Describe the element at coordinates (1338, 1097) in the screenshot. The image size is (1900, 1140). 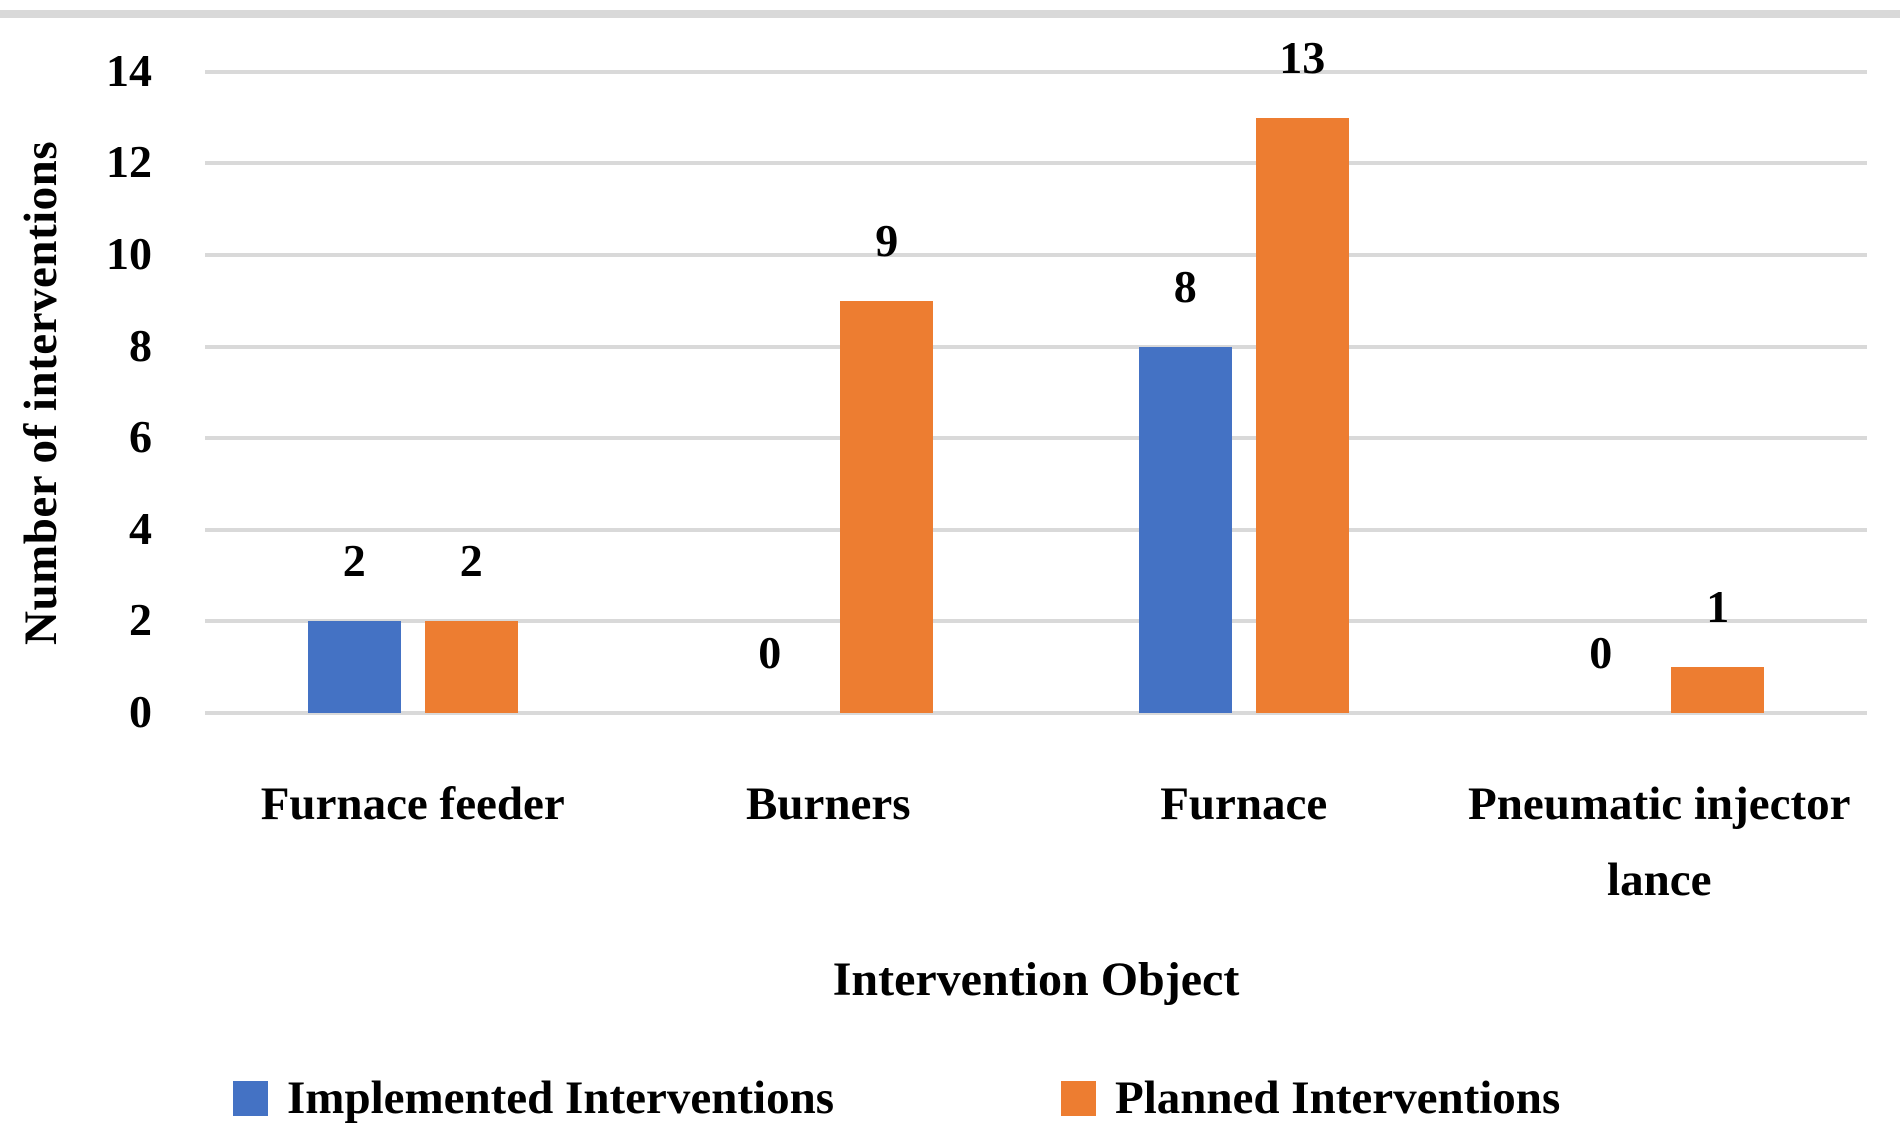
I see `legend-label-planned: Planned Interventions` at that location.